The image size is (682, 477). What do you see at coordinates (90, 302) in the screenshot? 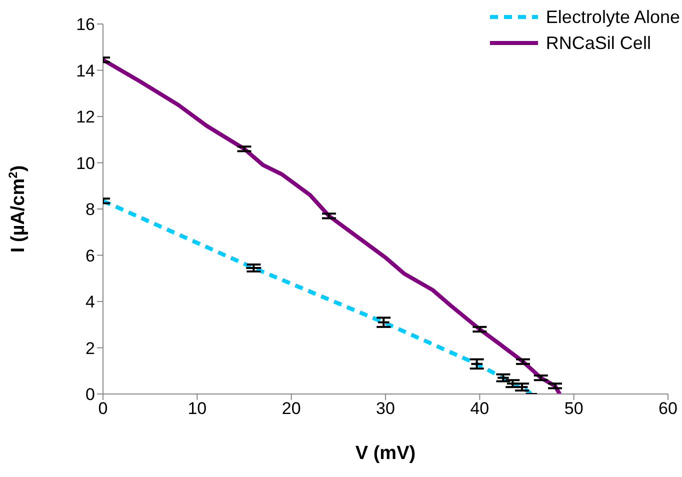
I see `y-tick-label: 4` at bounding box center [90, 302].